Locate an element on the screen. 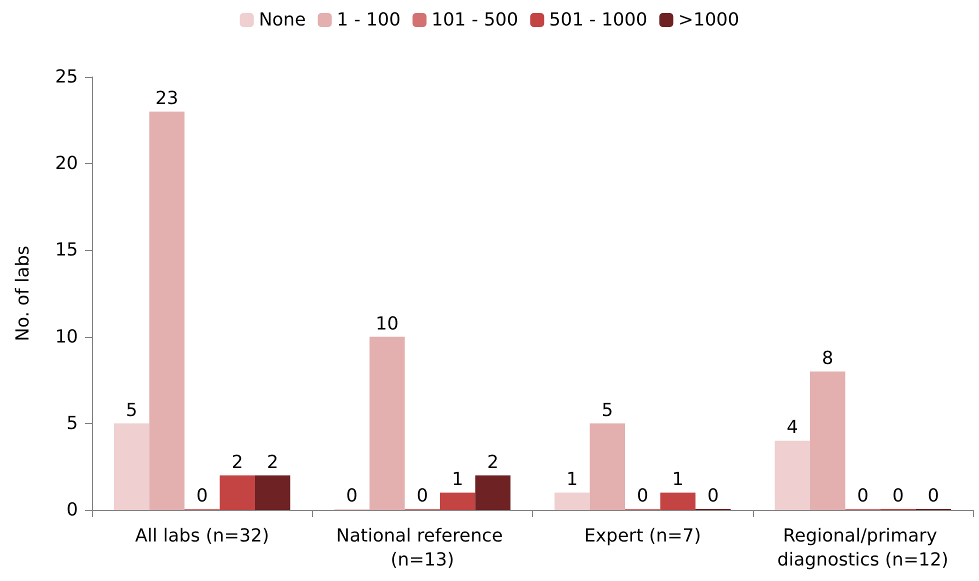 The height and width of the screenshot is (581, 979). x-tick-label: All labs (n=32) is located at coordinates (202, 536).